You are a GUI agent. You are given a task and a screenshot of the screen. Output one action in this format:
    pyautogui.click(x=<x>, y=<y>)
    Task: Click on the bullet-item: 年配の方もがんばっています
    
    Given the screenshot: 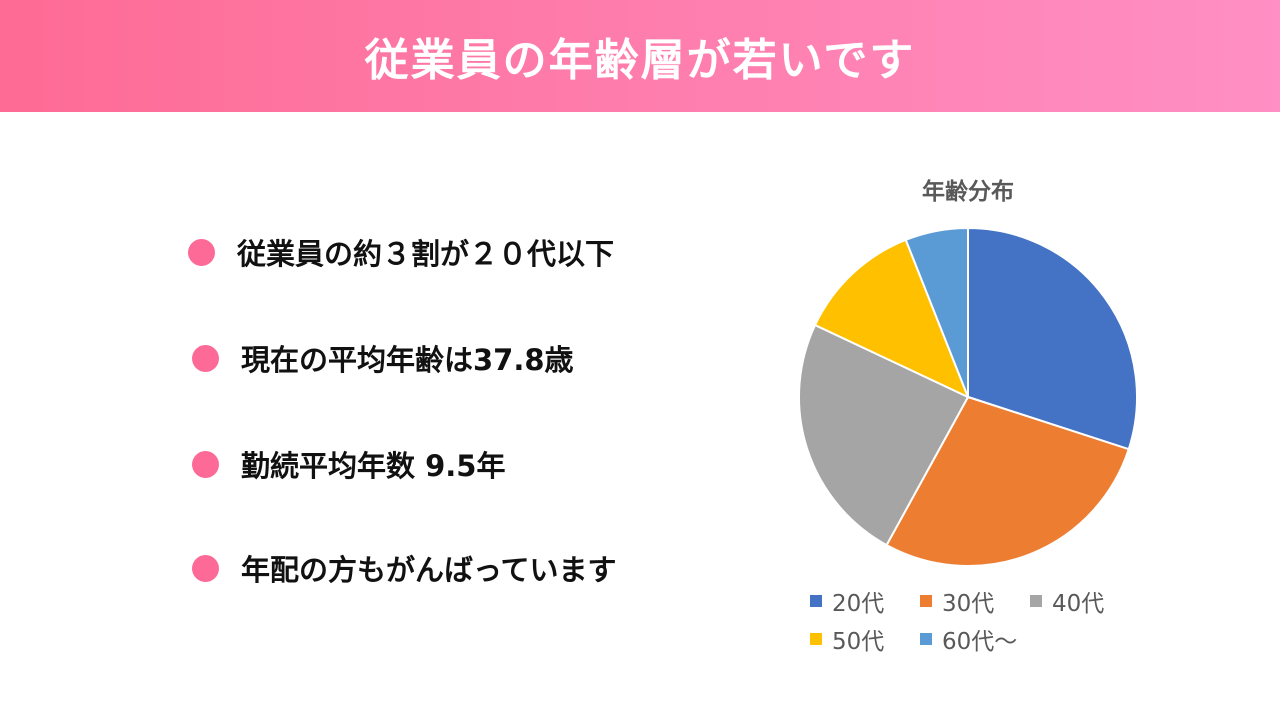 What is the action you would take?
    pyautogui.click(x=404, y=568)
    